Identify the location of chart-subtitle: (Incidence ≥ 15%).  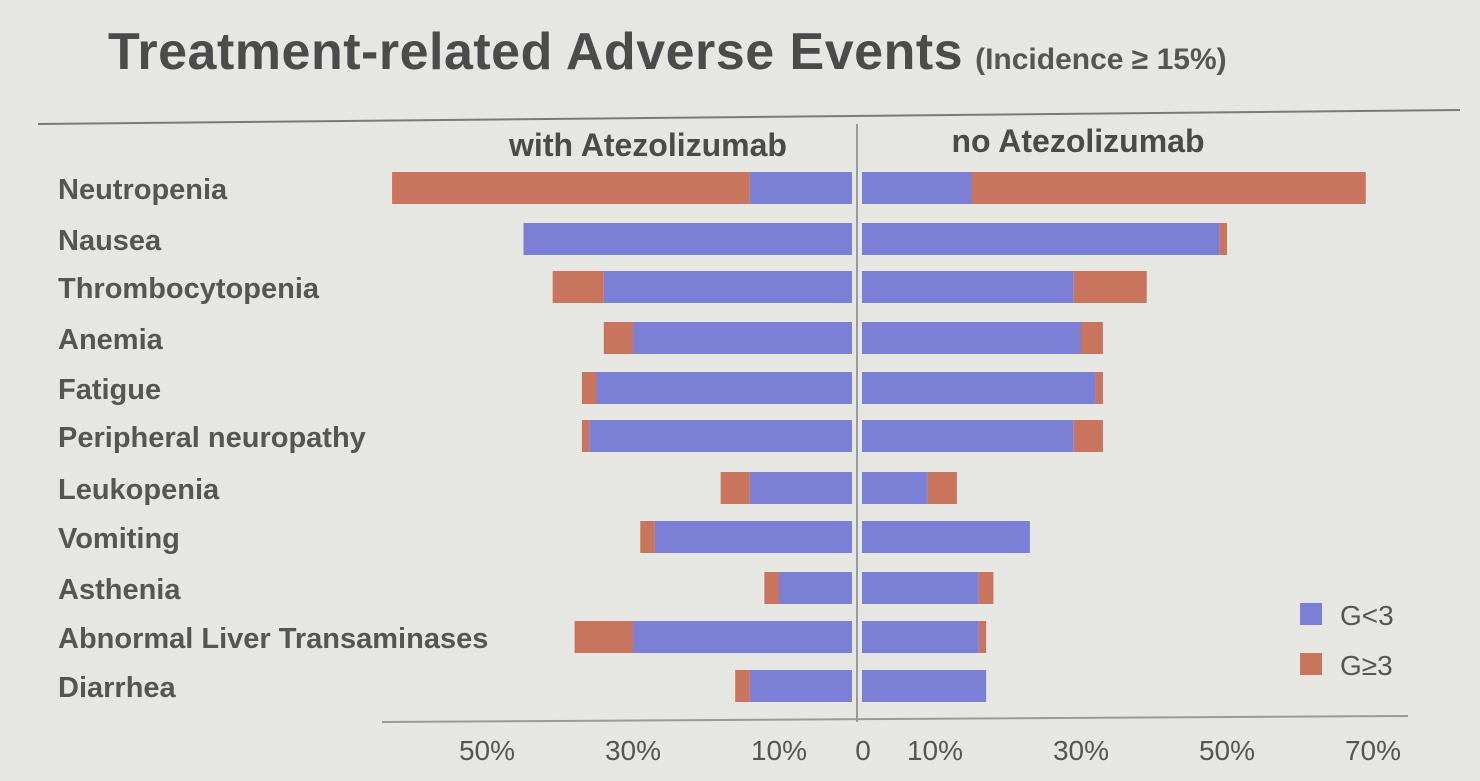
(1101, 59).